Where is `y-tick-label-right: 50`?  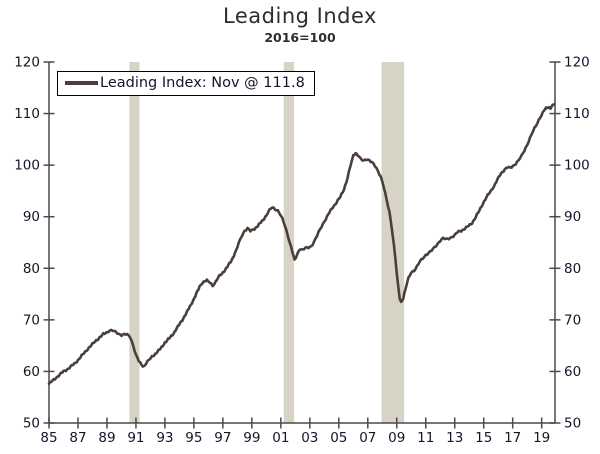
y-tick-label-right: 50 is located at coordinates (572, 424).